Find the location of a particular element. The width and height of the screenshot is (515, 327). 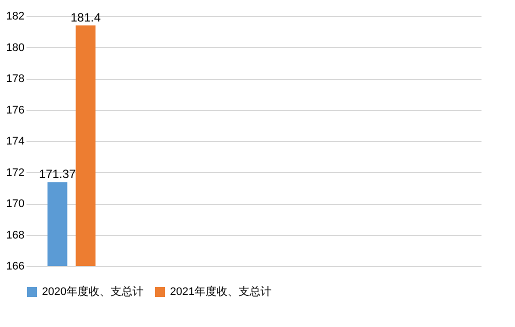

y-tick-label: 178 is located at coordinates (15, 79).